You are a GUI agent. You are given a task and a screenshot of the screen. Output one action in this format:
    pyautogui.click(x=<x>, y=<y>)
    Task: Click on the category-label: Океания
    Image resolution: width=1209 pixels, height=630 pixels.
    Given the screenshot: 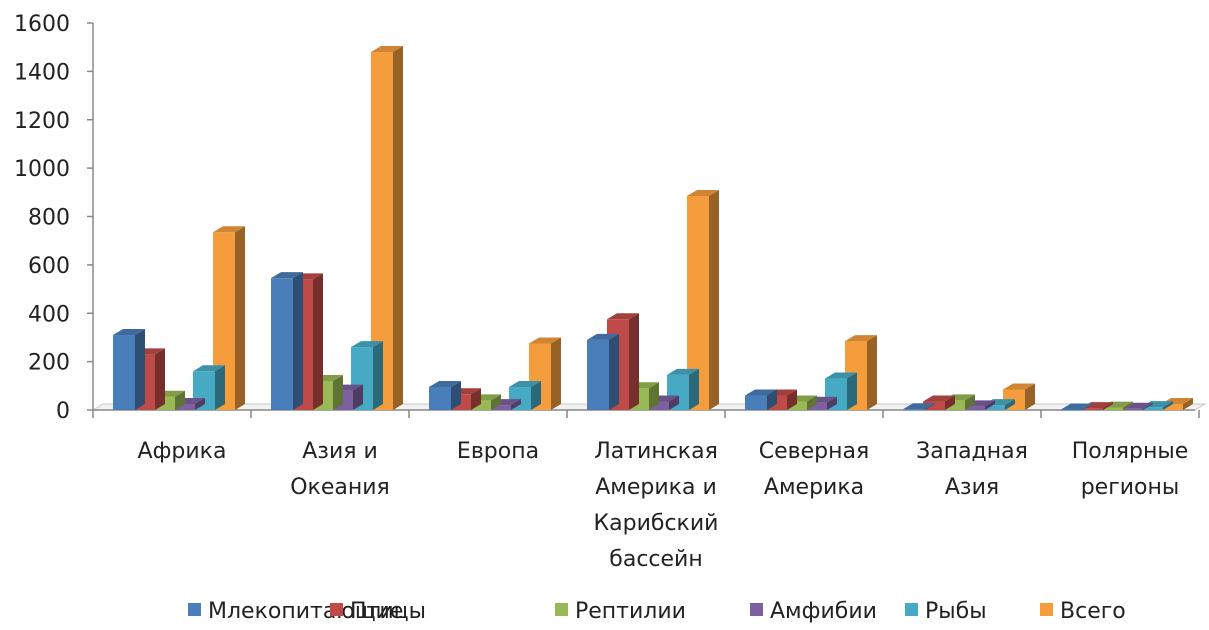 What is the action you would take?
    pyautogui.click(x=340, y=487)
    